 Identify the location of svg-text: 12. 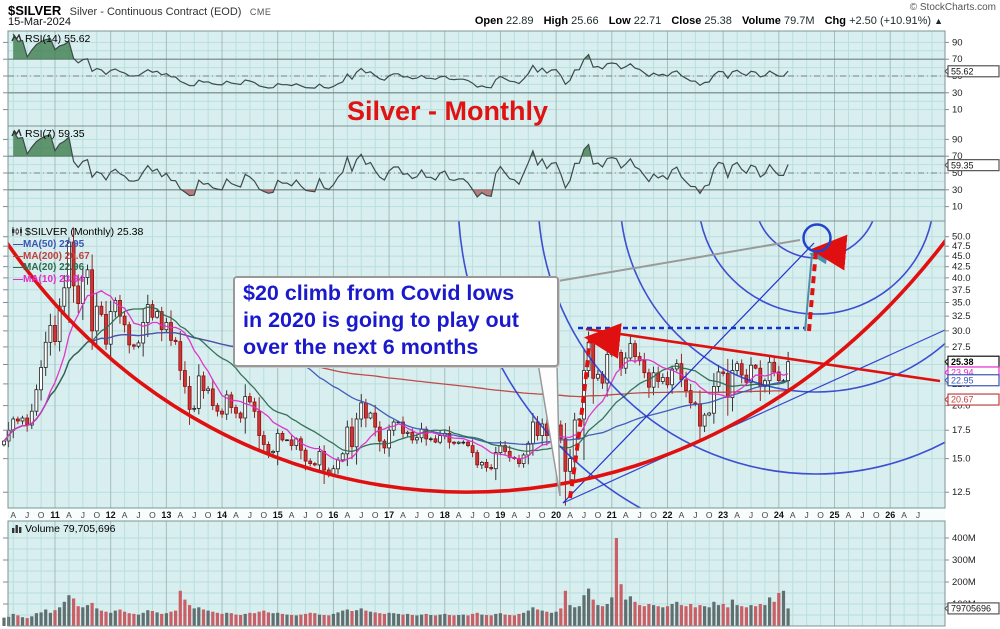
(111, 515).